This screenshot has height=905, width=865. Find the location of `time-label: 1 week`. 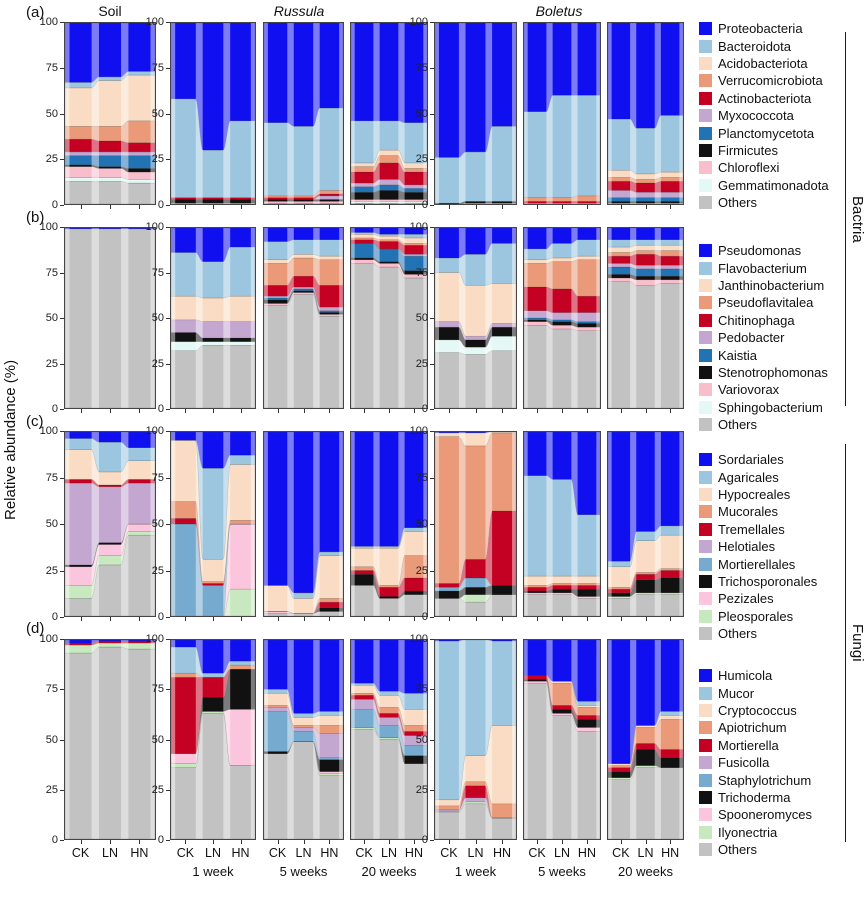

time-label: 1 week is located at coordinates (475, 871).